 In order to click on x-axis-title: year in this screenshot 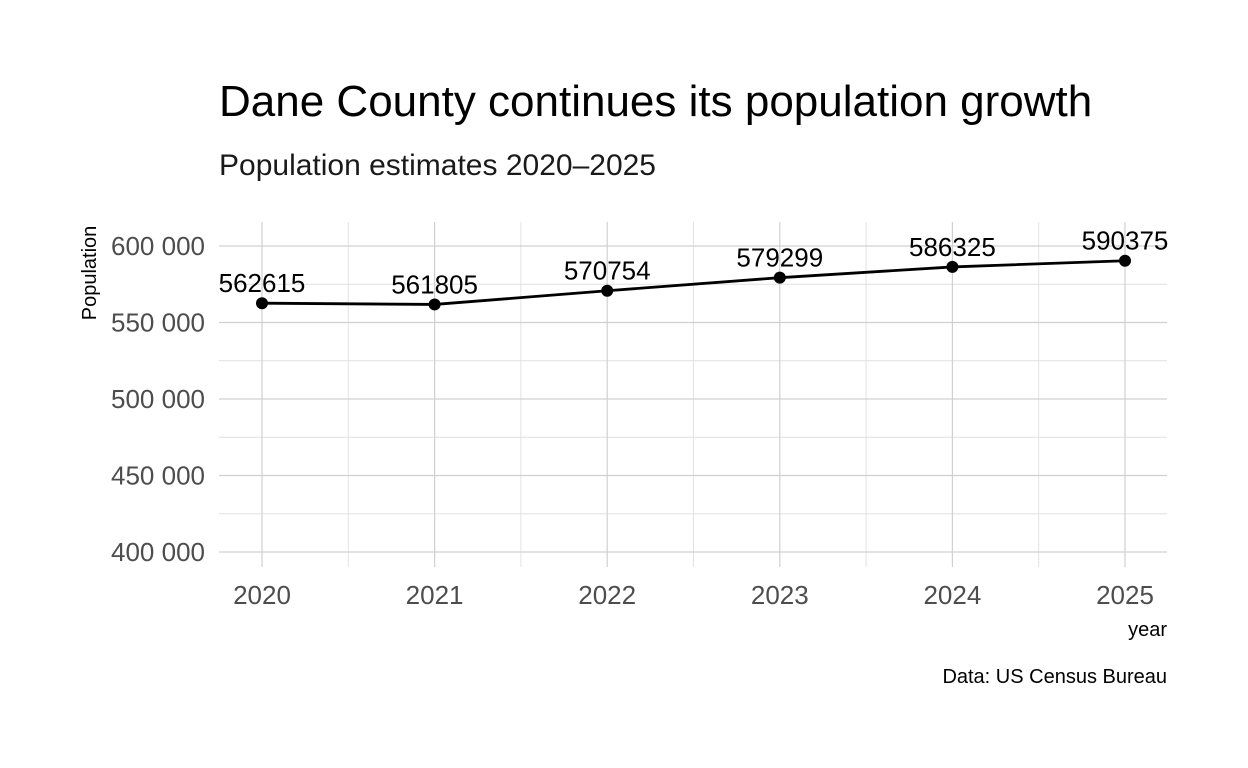, I will do `click(1147, 630)`.